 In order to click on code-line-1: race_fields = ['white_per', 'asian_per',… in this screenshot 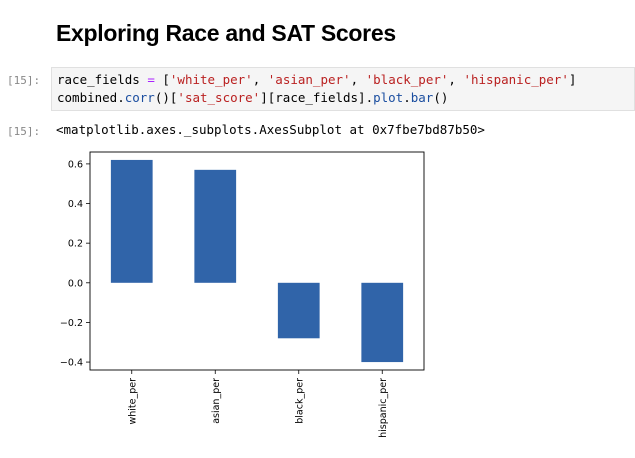, I will do `click(316, 79)`.